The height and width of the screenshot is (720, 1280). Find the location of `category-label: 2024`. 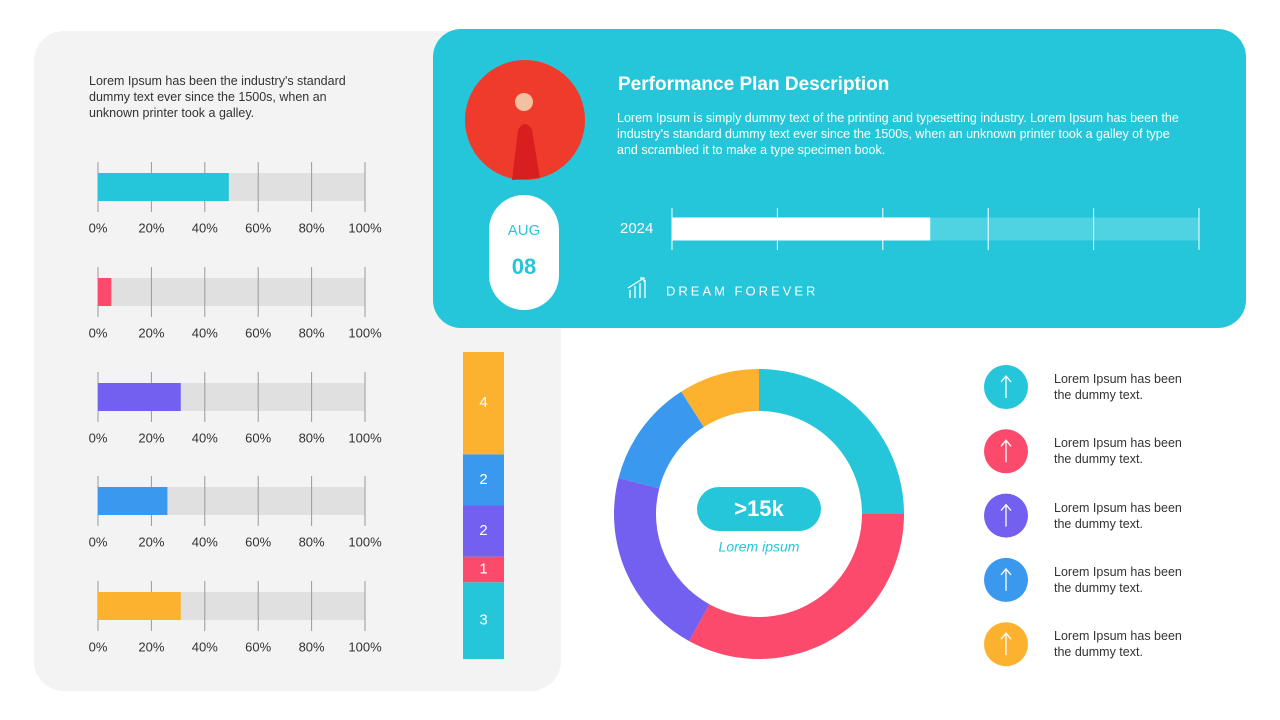

category-label: 2024 is located at coordinates (636, 228).